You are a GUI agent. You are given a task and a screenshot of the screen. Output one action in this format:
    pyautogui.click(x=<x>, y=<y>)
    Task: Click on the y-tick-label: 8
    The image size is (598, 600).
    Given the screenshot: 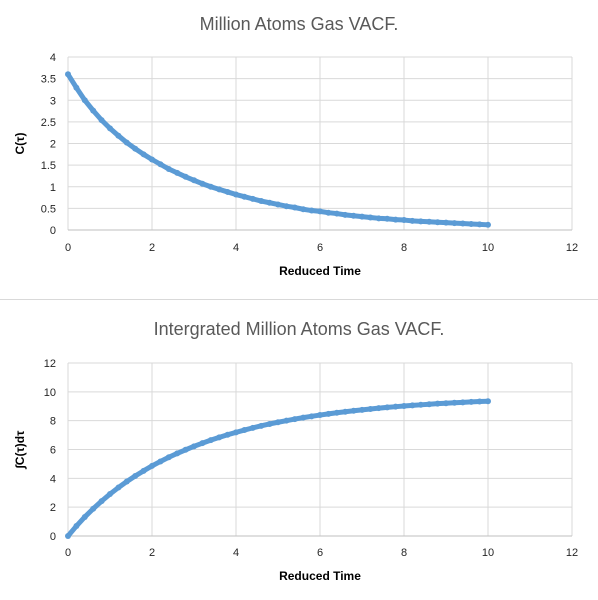 What is the action you would take?
    pyautogui.click(x=53, y=422)
    